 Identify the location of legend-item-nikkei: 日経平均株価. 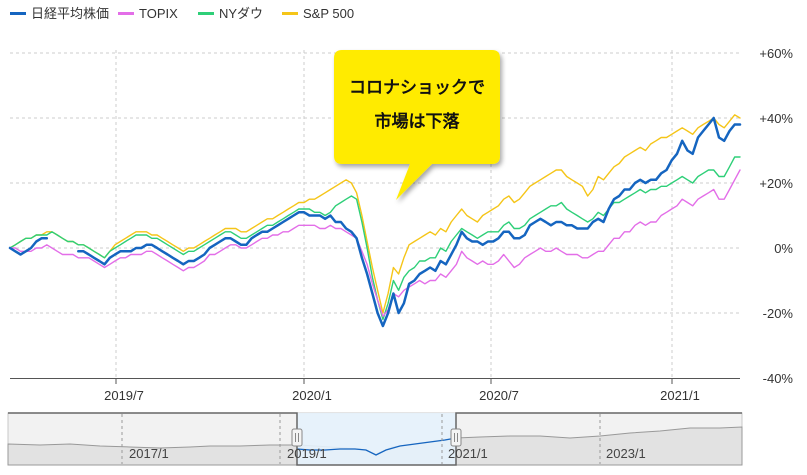
(59, 13).